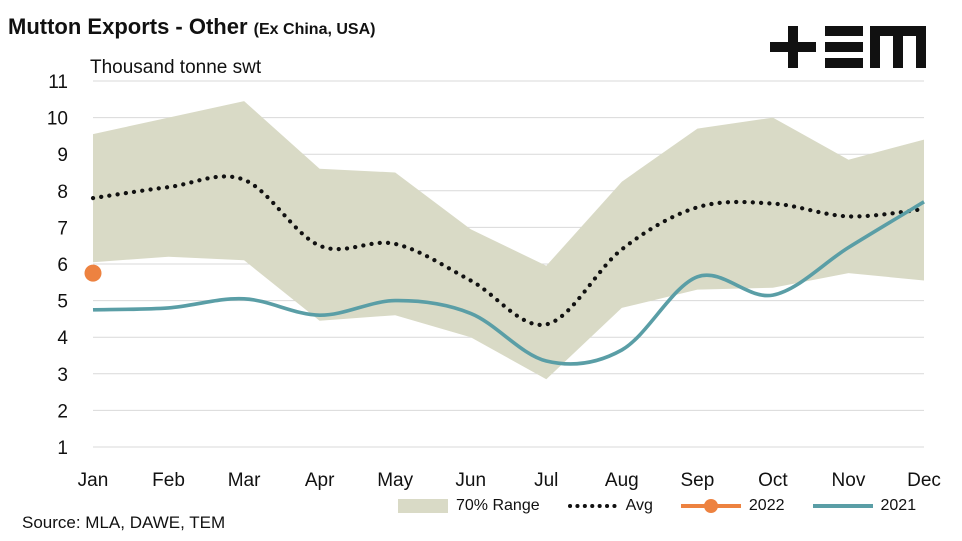 Image resolution: width=962 pixels, height=541 pixels. Describe the element at coordinates (710, 506) in the screenshot. I see `legend-swatch-2022` at that location.